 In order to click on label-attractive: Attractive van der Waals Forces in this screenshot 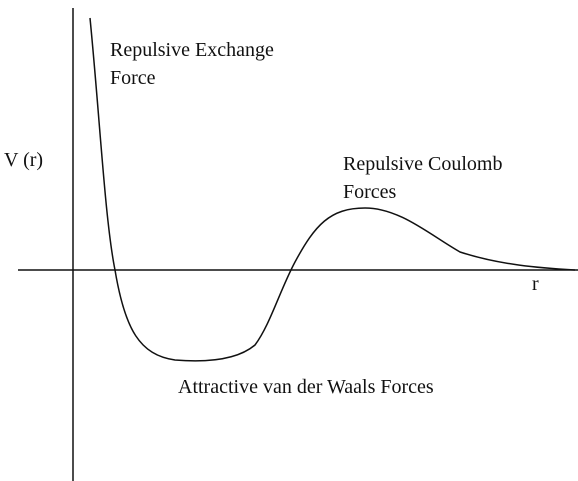, I will do `click(306, 387)`.